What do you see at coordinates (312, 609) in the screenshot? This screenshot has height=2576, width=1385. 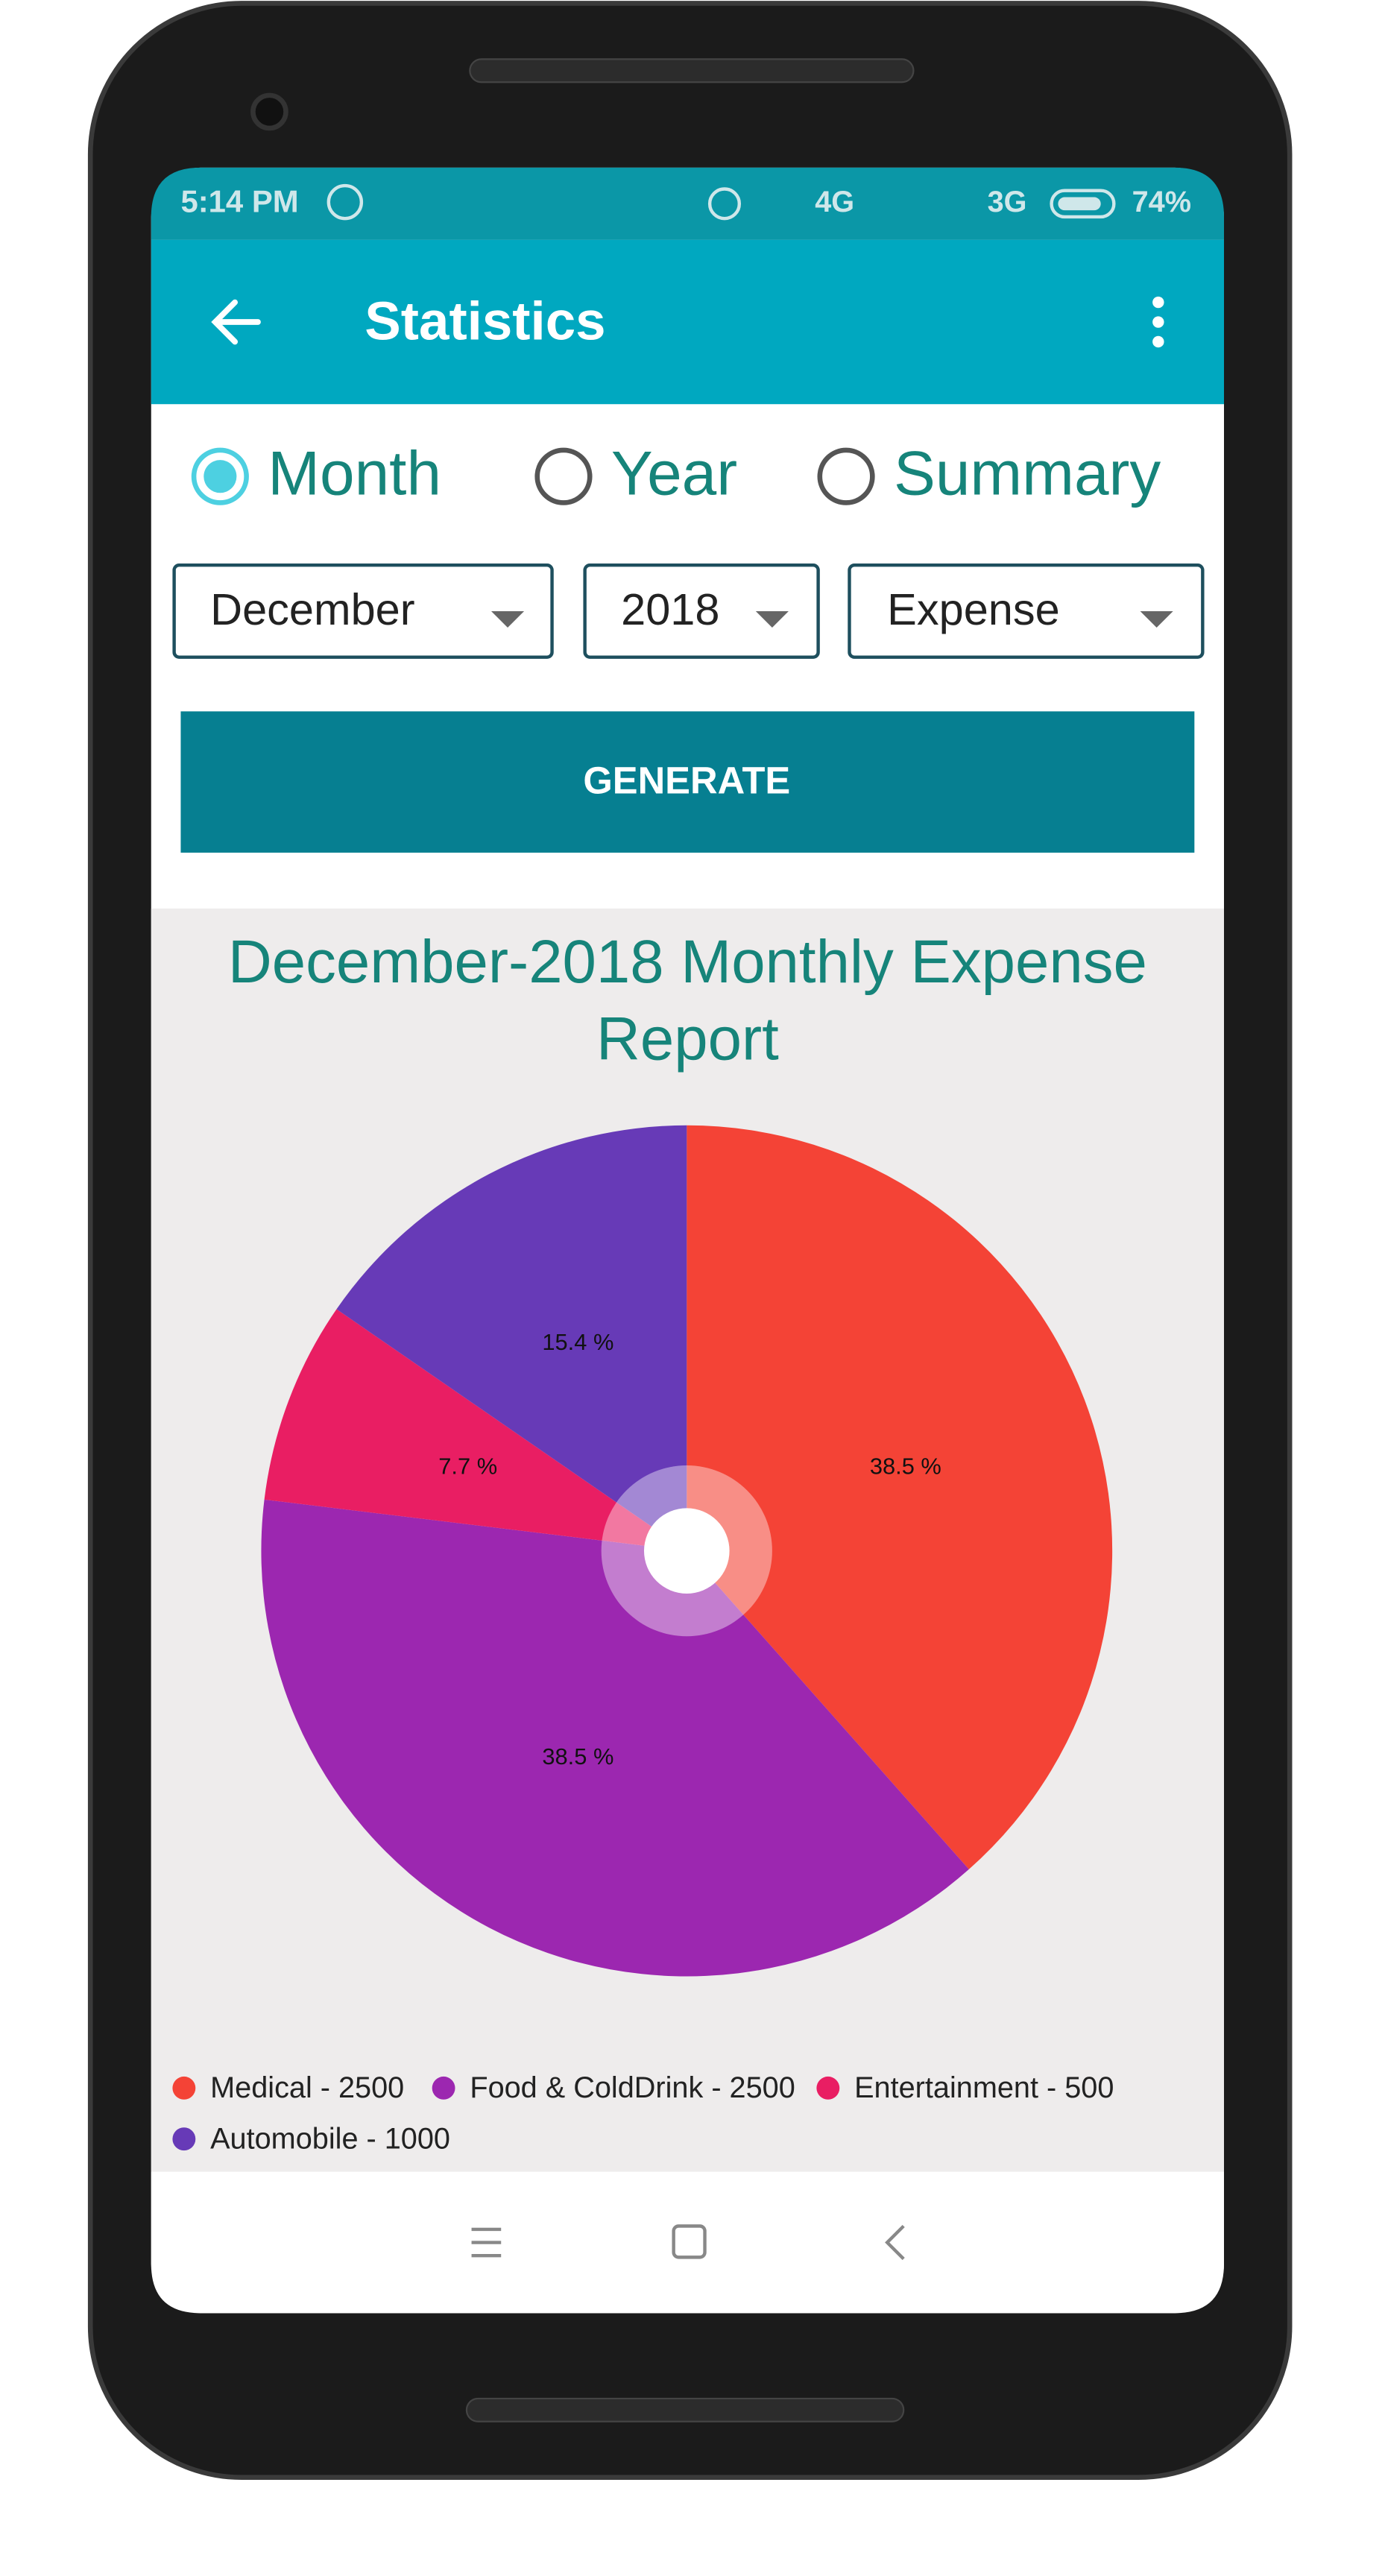 I see `dropdown-value: December` at bounding box center [312, 609].